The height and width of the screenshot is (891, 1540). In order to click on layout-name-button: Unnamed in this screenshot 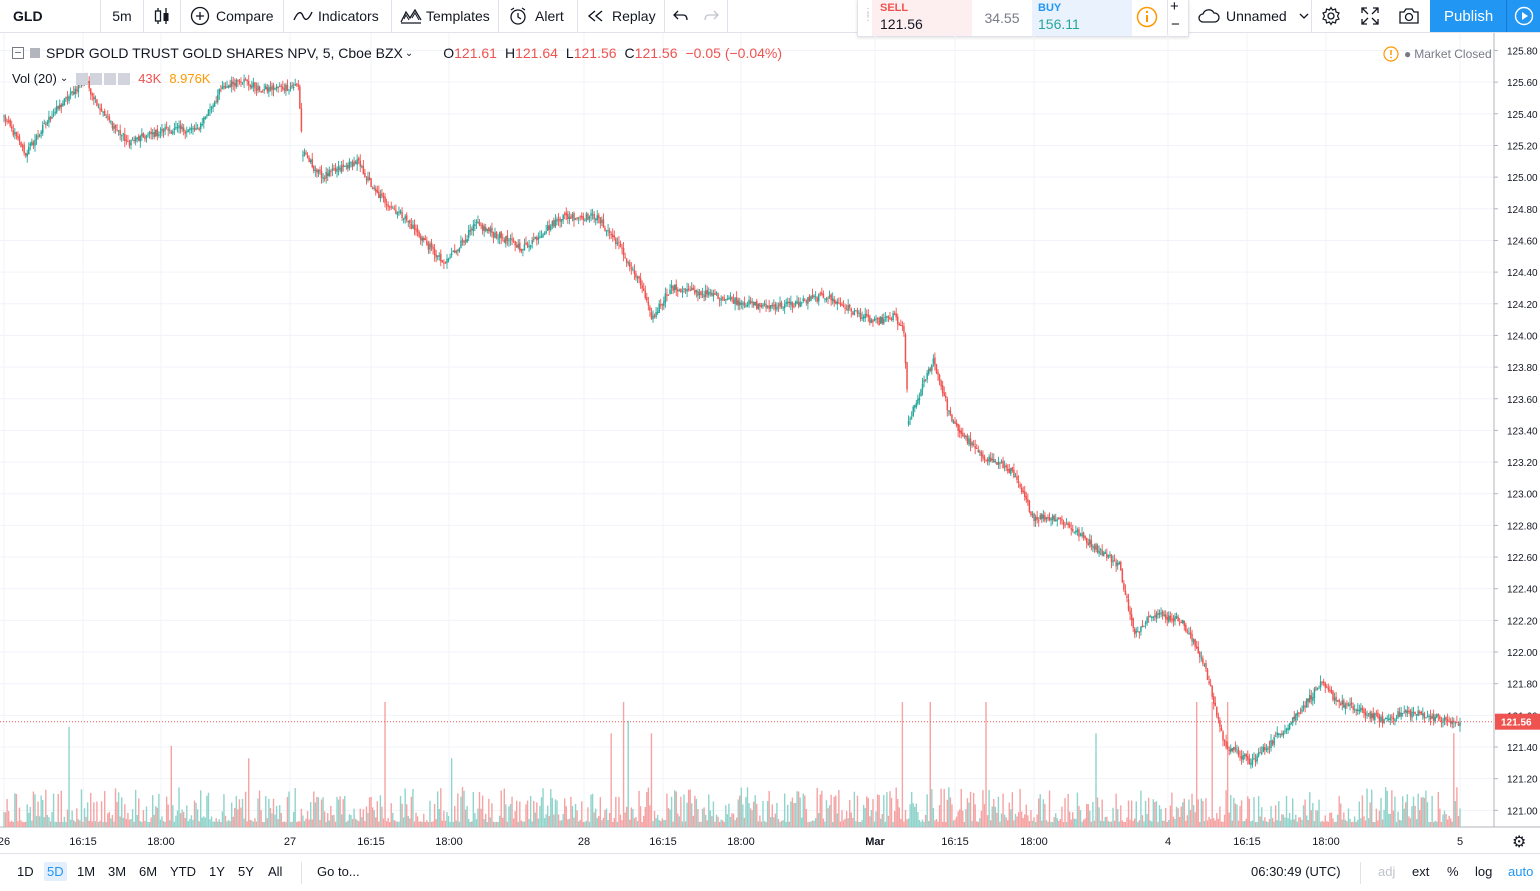, I will do `click(1254, 16)`.